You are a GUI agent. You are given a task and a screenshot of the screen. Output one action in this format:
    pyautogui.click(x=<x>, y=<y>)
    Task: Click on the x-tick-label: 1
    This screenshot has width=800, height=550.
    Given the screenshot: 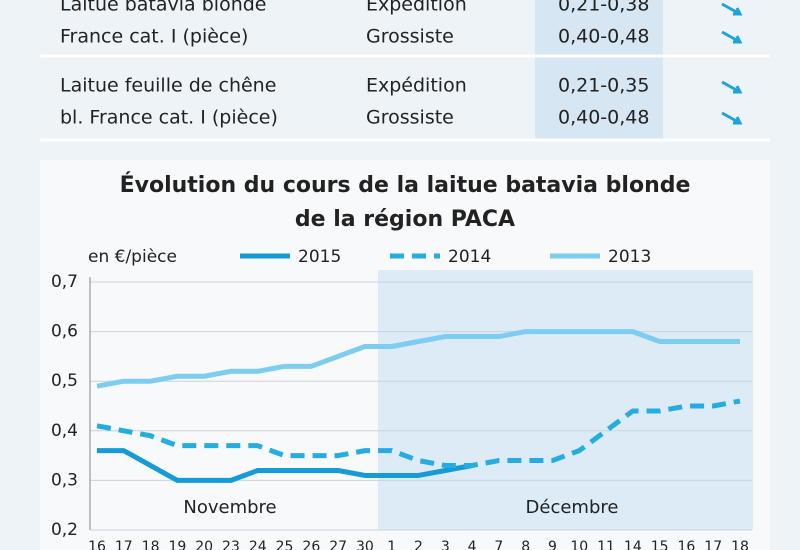 What is the action you would take?
    pyautogui.click(x=391, y=544)
    